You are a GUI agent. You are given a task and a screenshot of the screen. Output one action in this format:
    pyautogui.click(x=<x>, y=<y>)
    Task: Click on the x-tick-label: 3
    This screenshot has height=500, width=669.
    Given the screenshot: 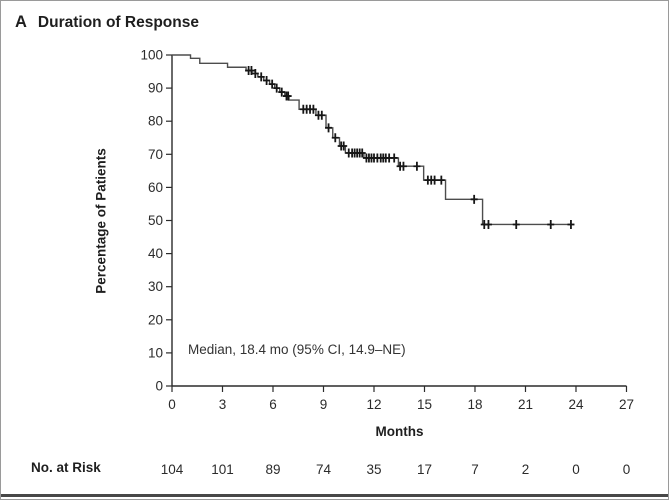 What is the action you would take?
    pyautogui.click(x=223, y=404)
    